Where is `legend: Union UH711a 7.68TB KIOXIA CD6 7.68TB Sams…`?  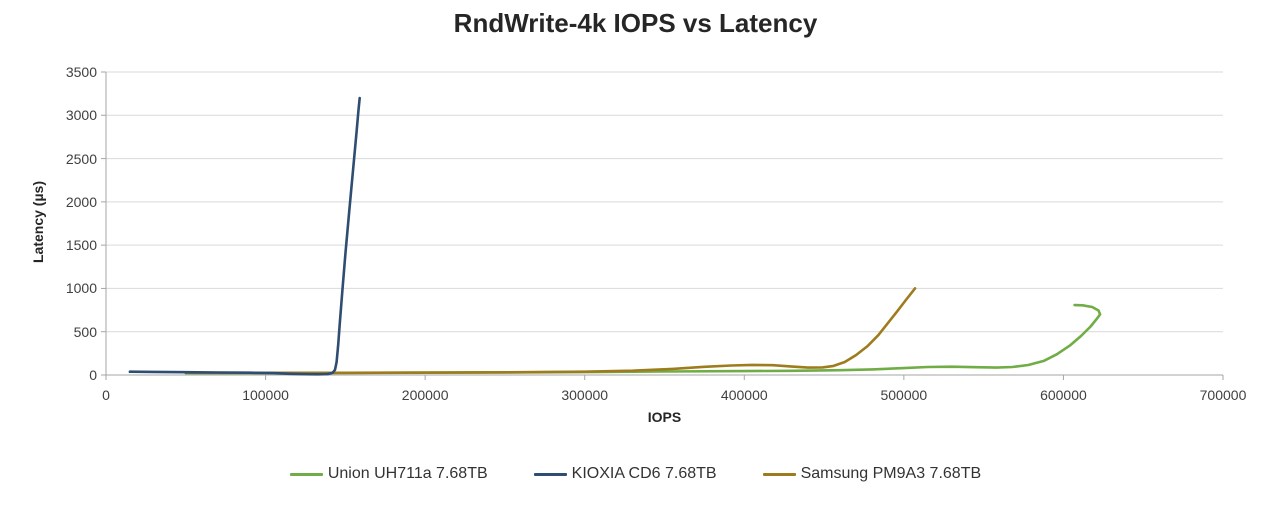 legend: Union UH711a 7.68TB KIOXIA CD6 7.68TB Sams… is located at coordinates (635, 474).